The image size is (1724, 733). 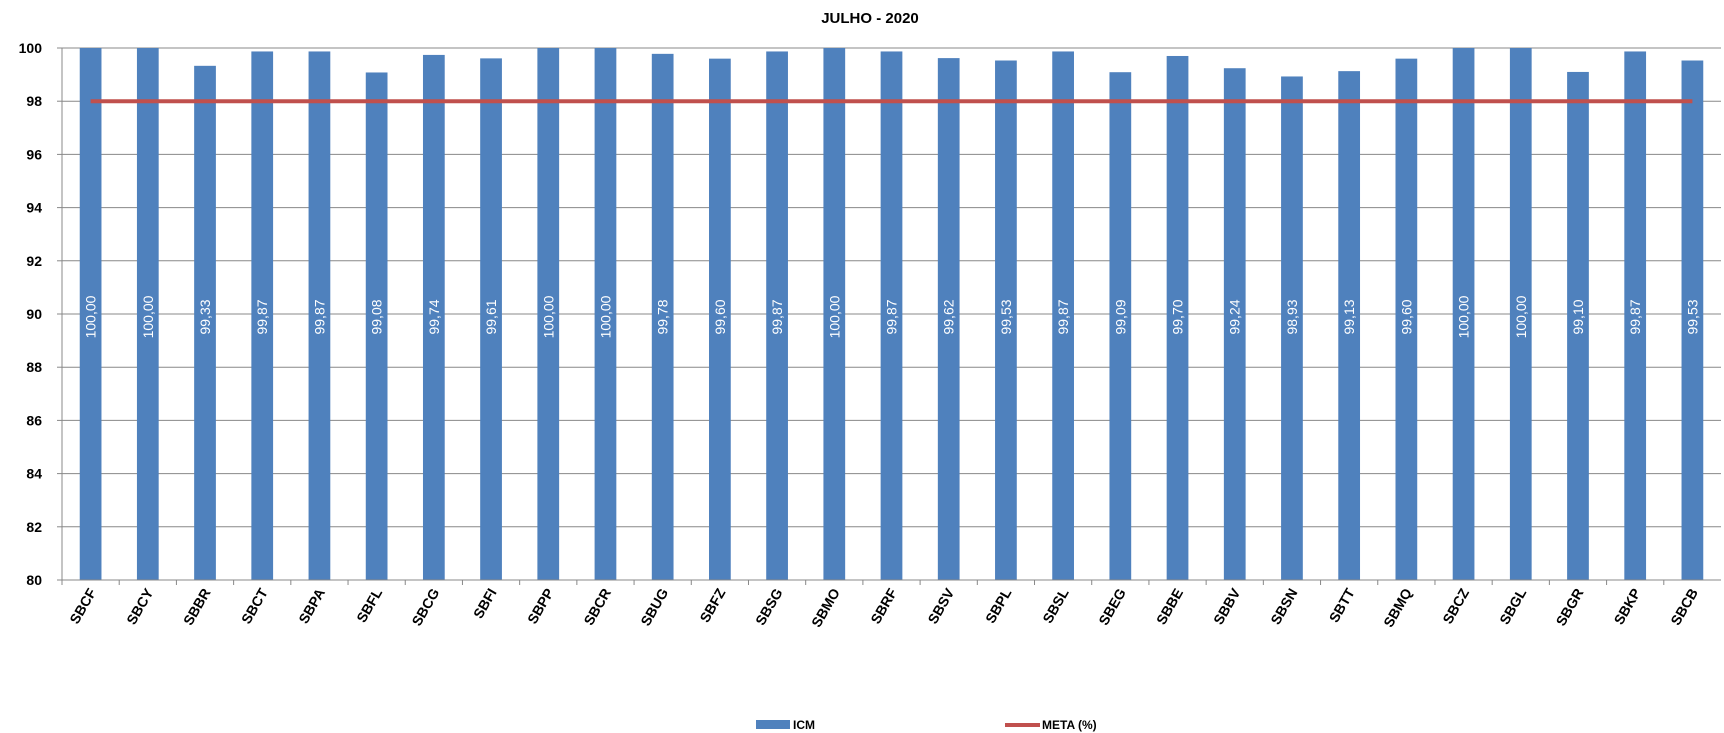 I want to click on x-tick-label: SBMO, so click(x=825, y=607).